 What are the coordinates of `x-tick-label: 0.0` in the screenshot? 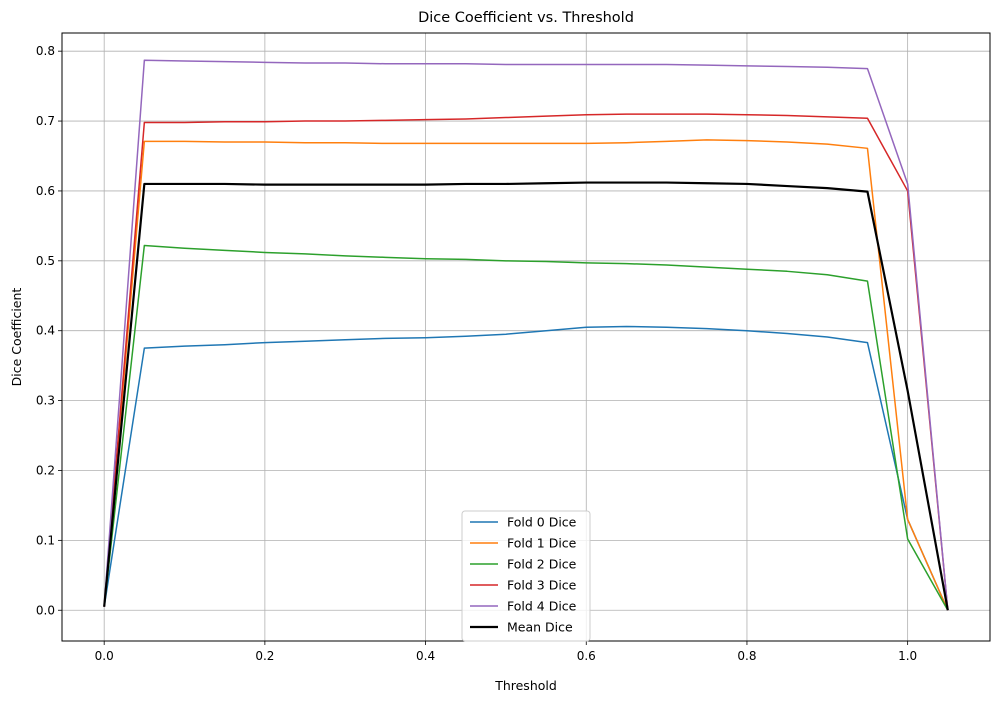 It's located at (104, 656).